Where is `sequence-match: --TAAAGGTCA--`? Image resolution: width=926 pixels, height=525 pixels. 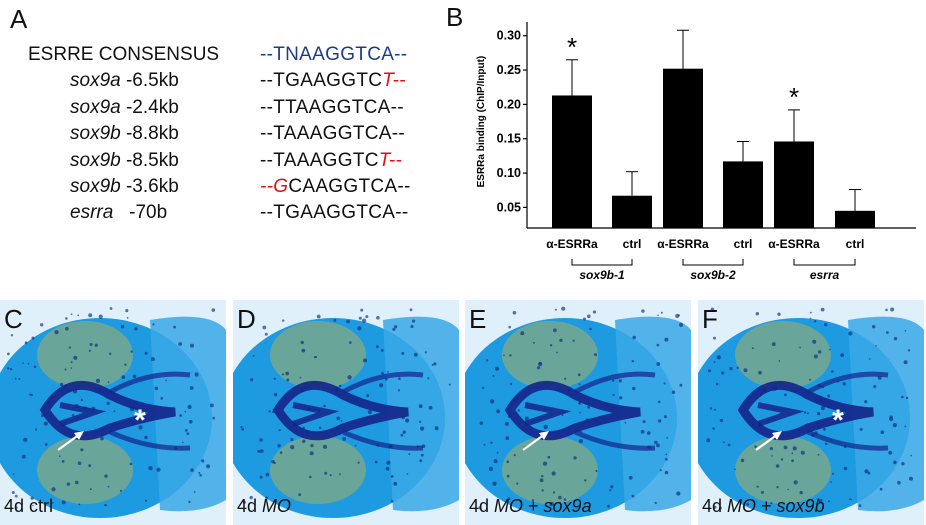 sequence-match: --TAAAGGTCA-- is located at coordinates (332, 134).